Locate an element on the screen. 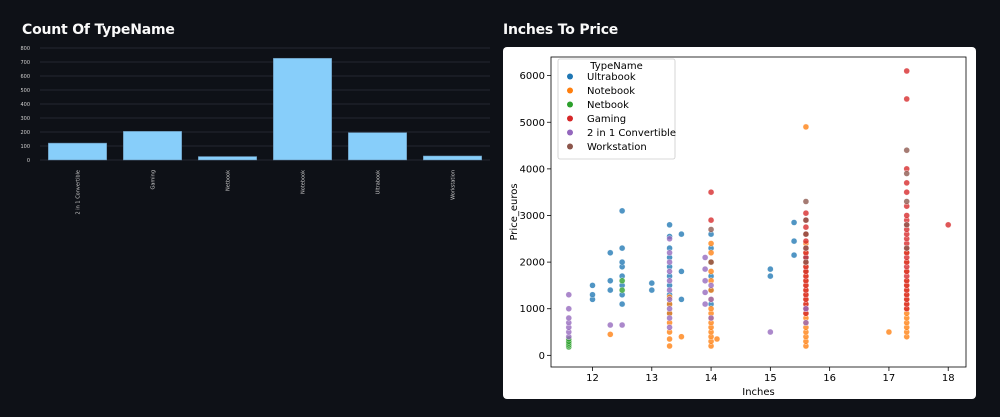 This screenshot has width=1000, height=417. bar-x-tick-label: Netbook is located at coordinates (229, 180).